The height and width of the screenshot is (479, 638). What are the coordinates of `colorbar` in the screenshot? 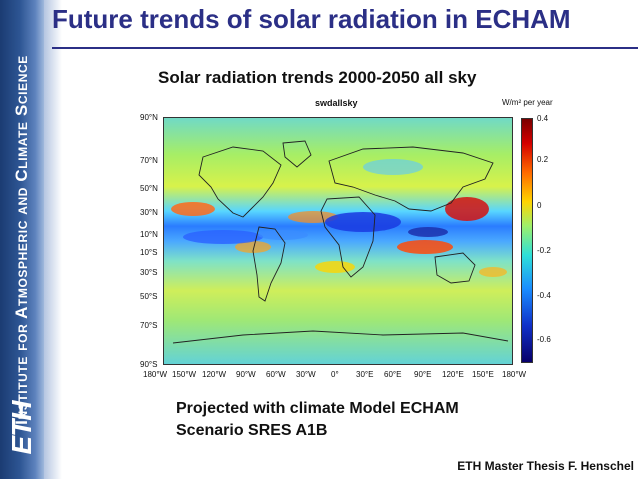 It's located at (527, 240).